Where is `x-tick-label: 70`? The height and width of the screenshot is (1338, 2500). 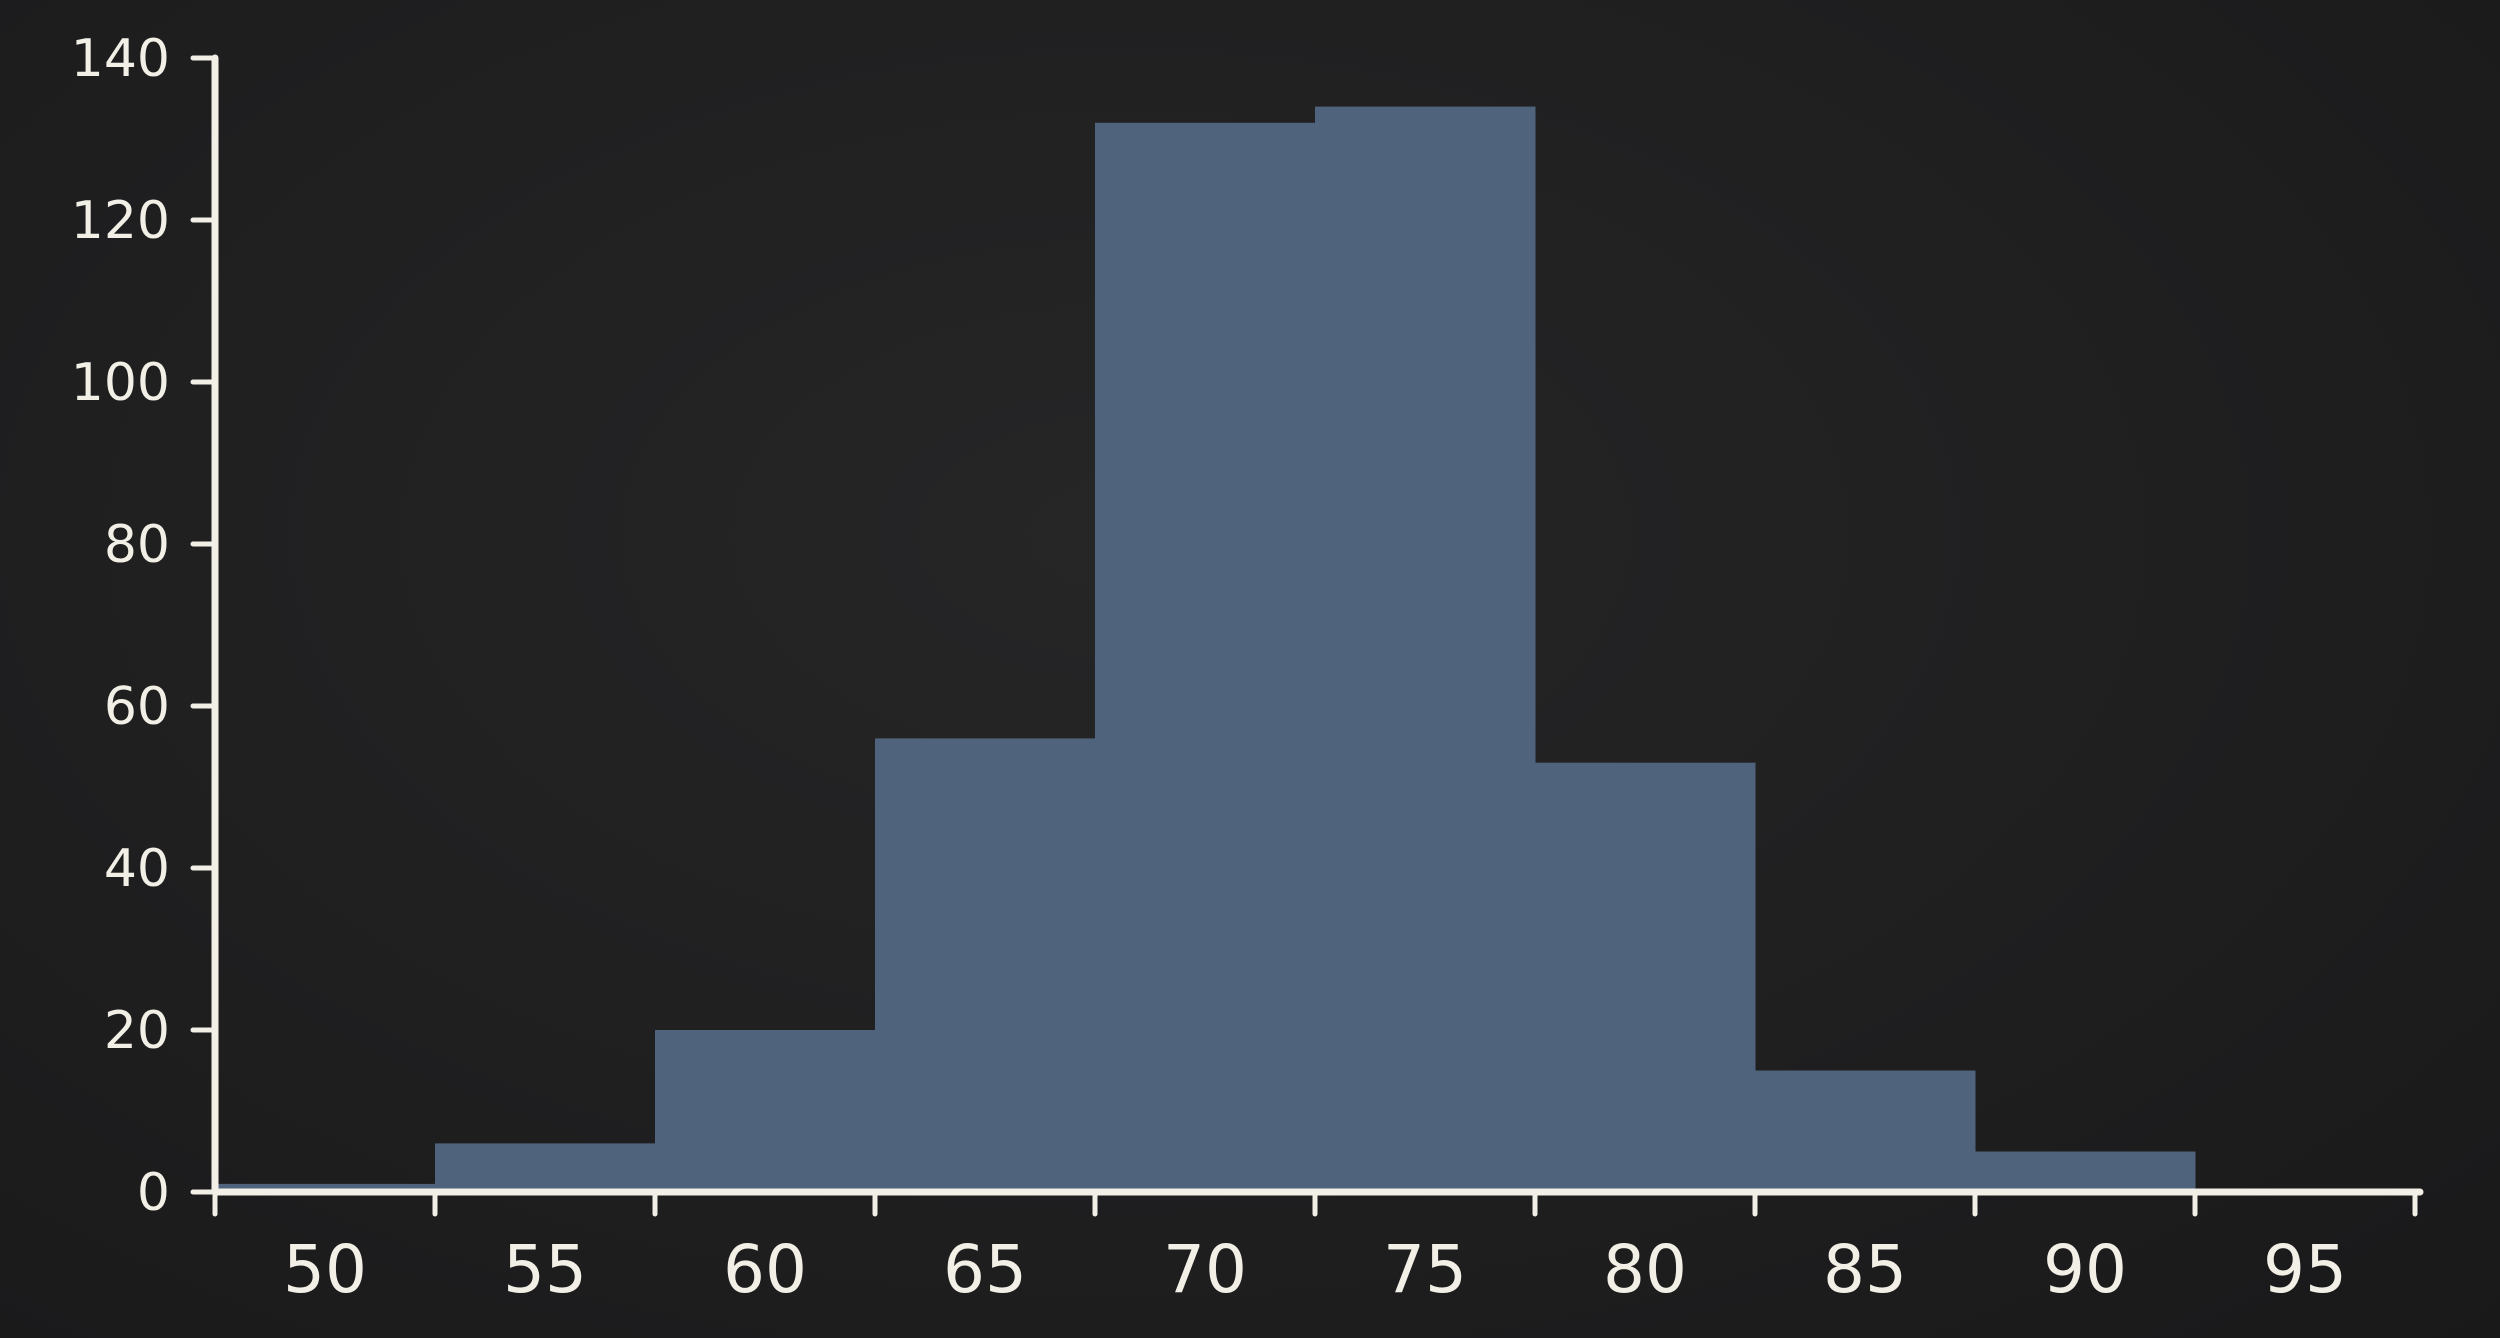 x-tick-label: 70 is located at coordinates (1205, 1269).